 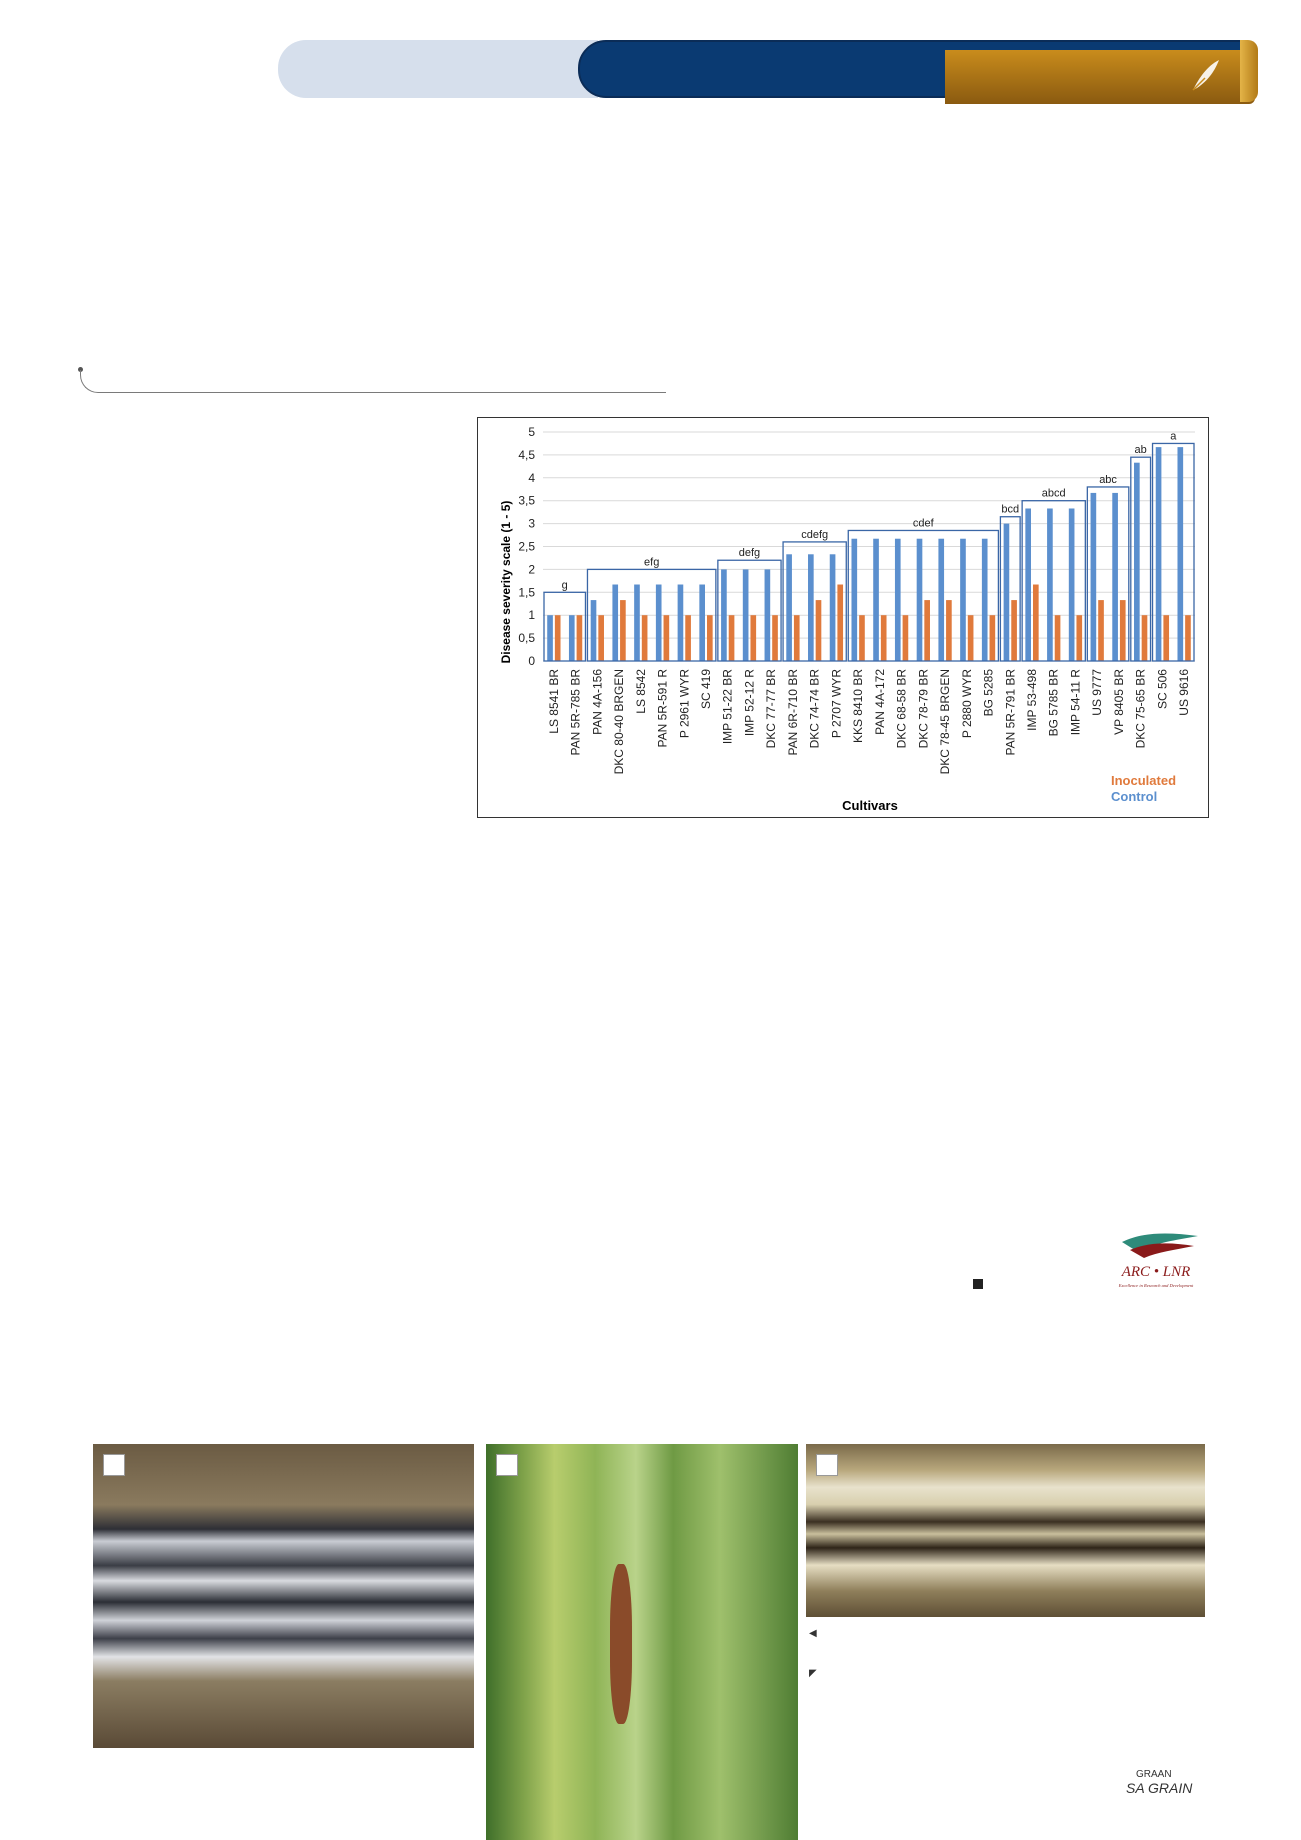 I want to click on y-tick-label: 4, so click(x=531, y=478).